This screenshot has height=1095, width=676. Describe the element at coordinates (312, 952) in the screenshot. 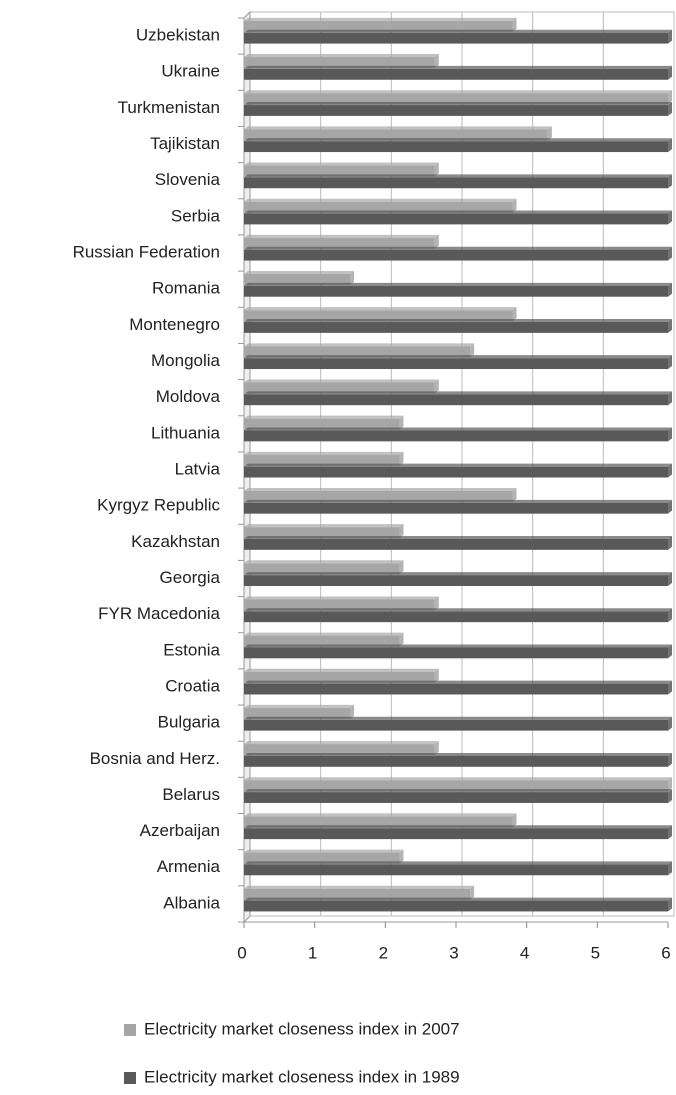

I see `x-tick-label: 1` at that location.